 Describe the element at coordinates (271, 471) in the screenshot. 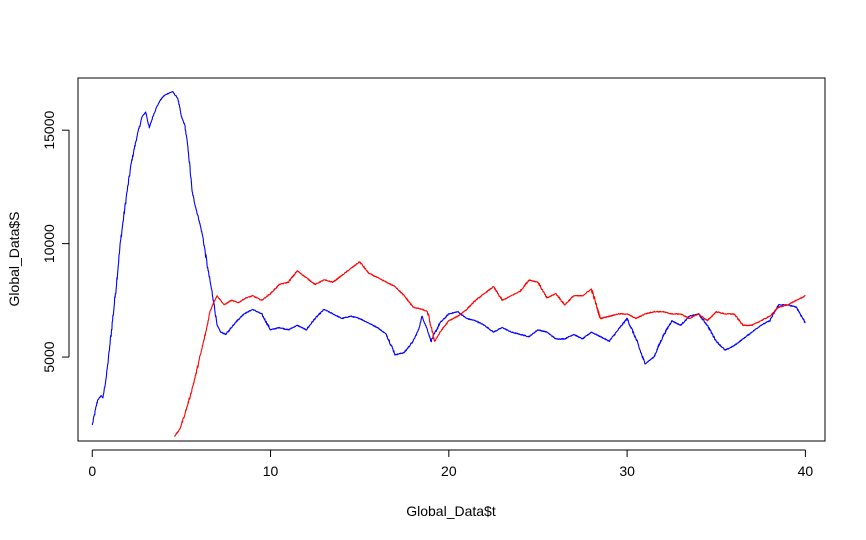

I see `x-tick-label: 10` at that location.